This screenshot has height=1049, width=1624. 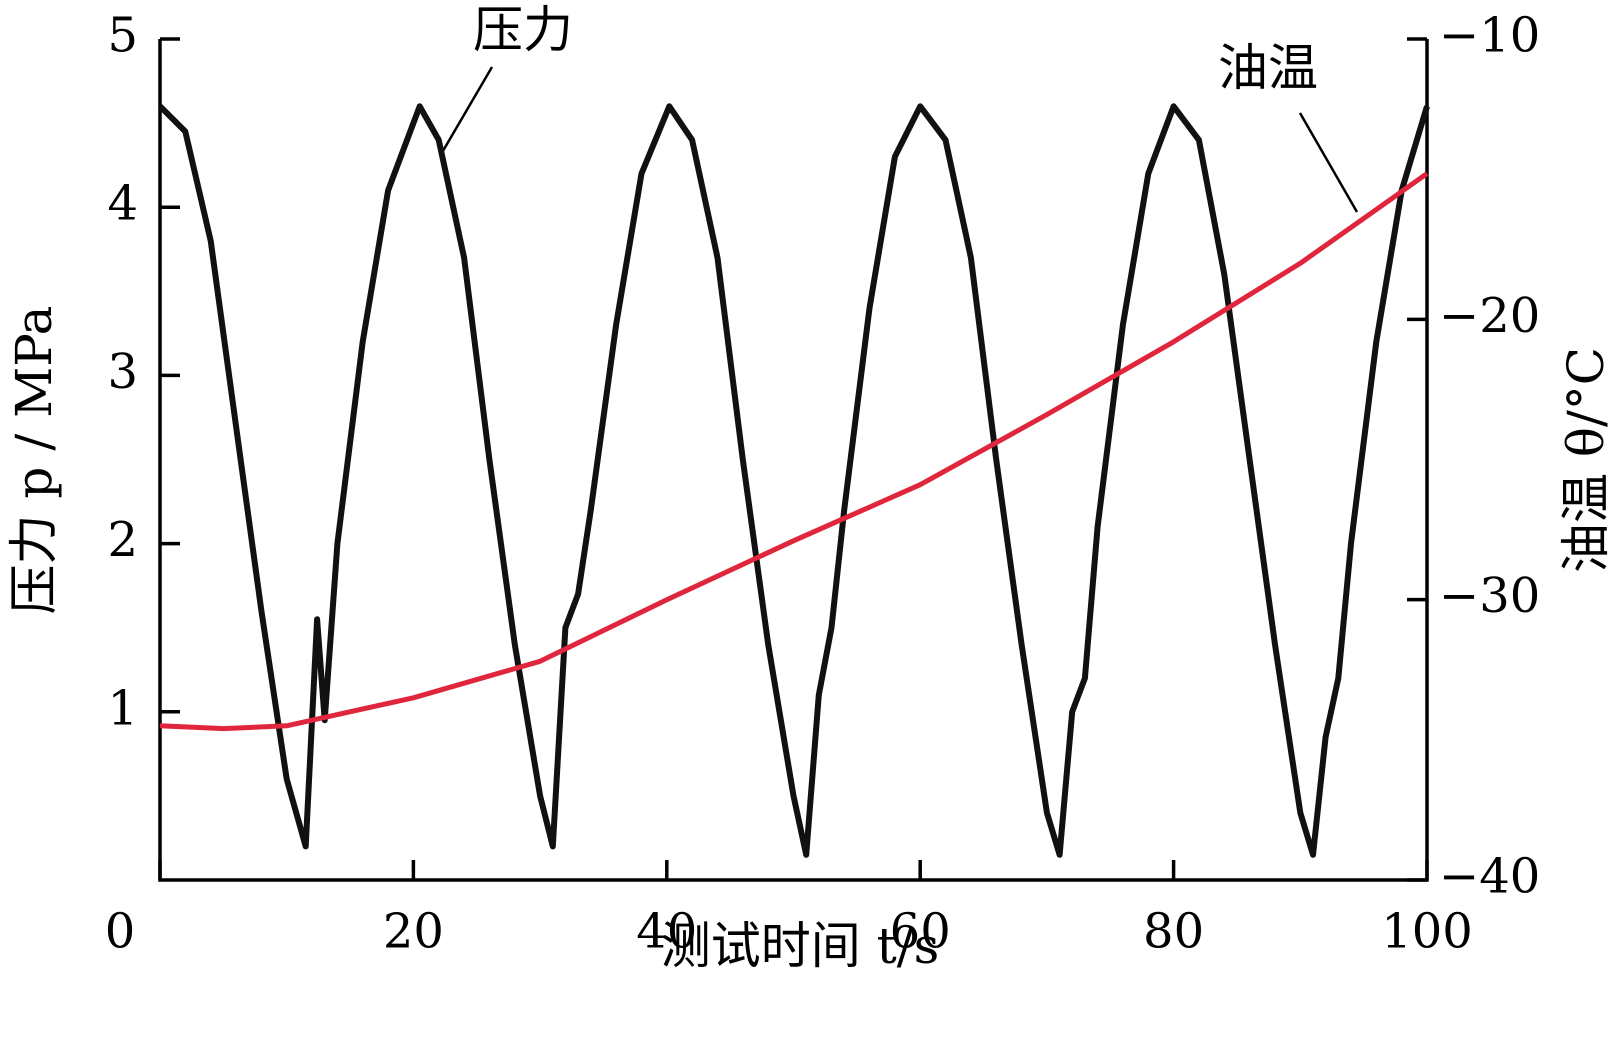 I want to click on y2-tick-label: −30, so click(x=1489, y=596).